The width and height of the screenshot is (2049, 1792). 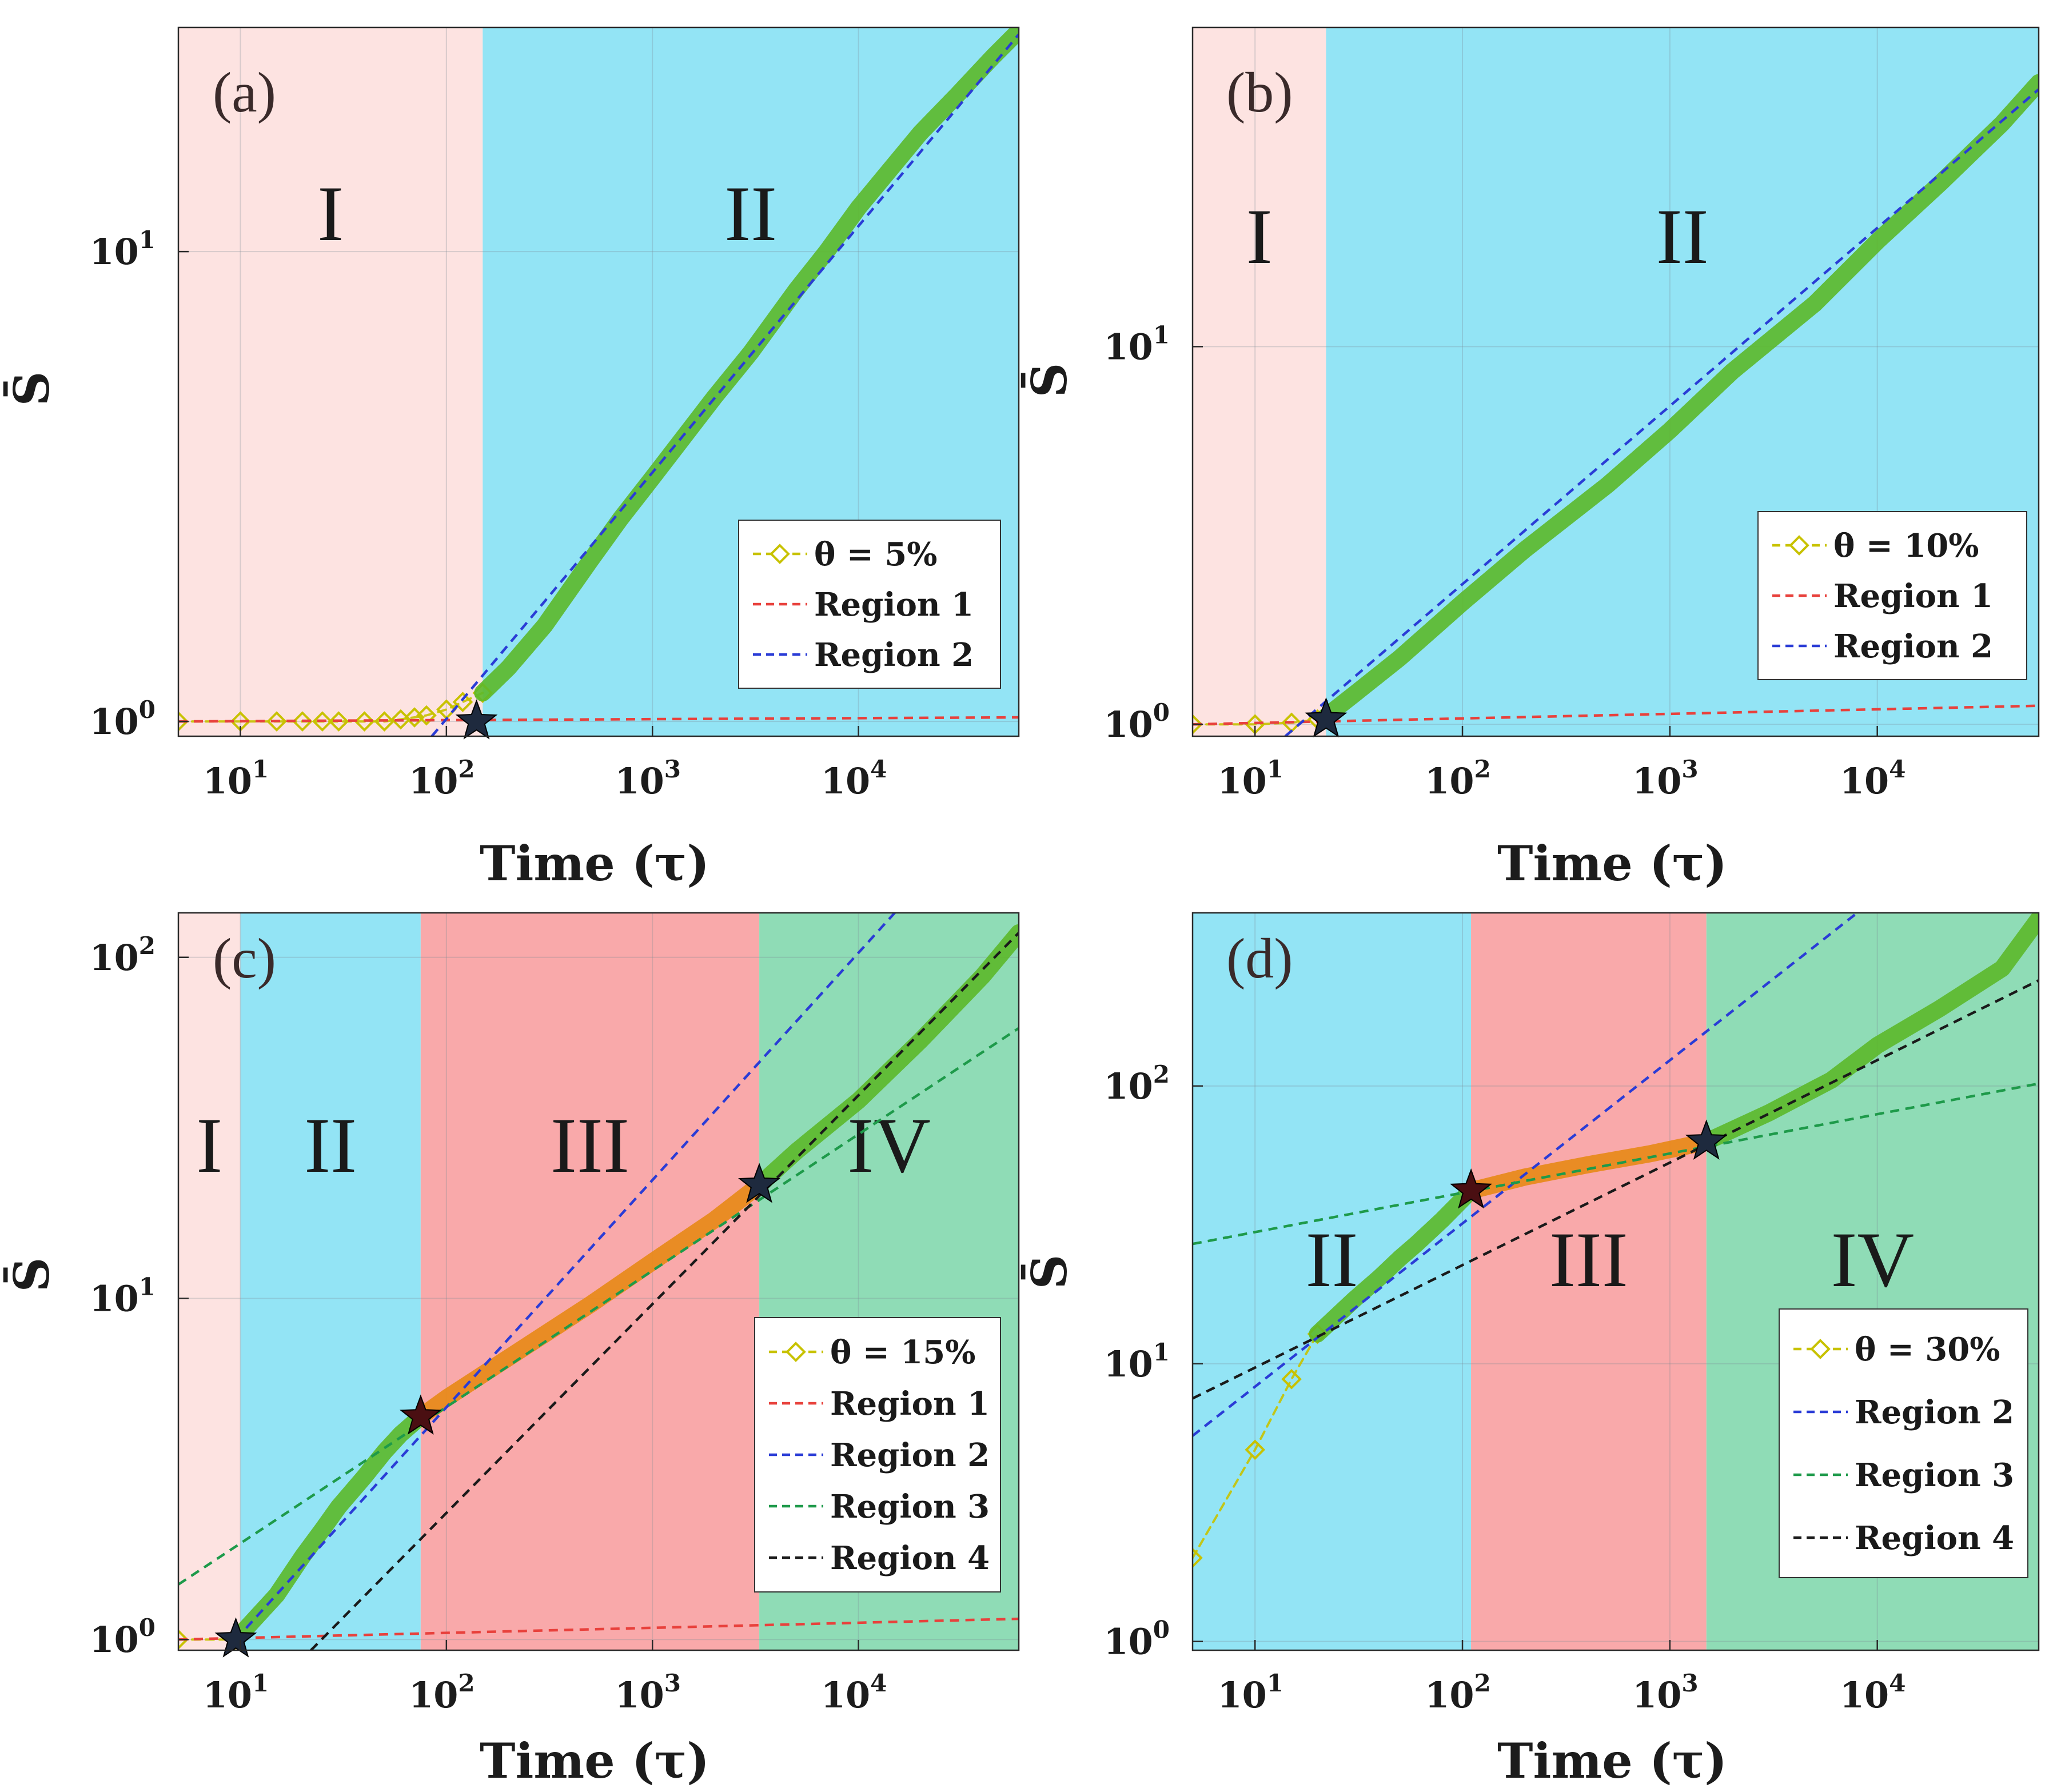 I want to click on legend: θ = 5% Region 1 Region 2, so click(x=869, y=604).